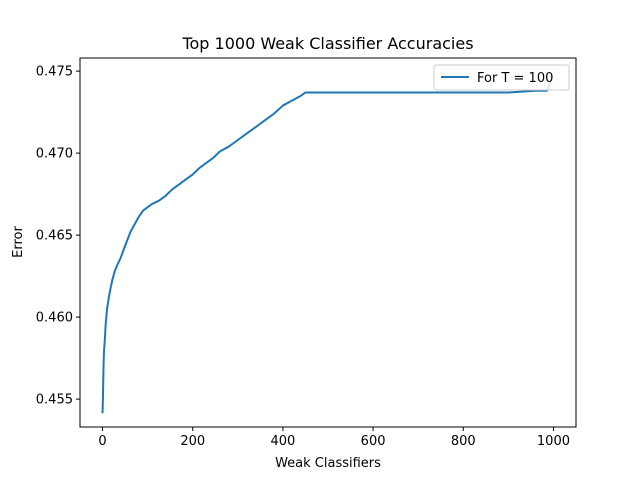 The image size is (640, 480). I want to click on x-tick-label: 800, so click(463, 441).